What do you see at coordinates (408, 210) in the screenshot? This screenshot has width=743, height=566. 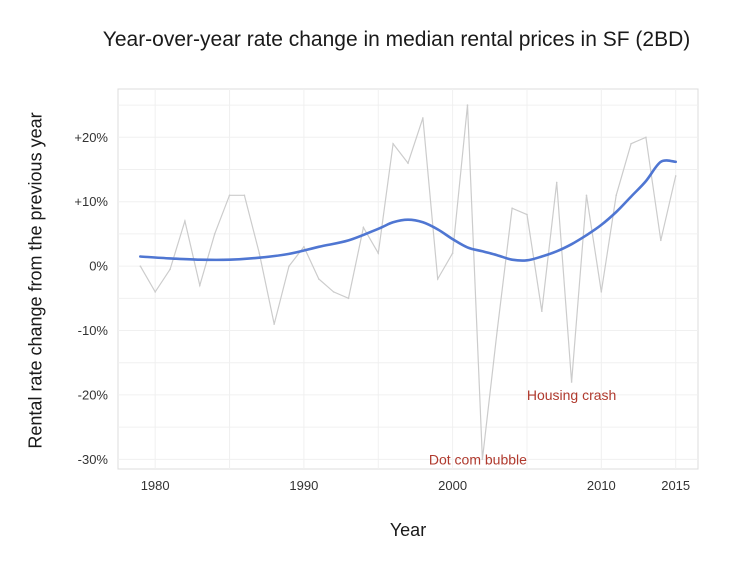 I see `trend-series-line` at bounding box center [408, 210].